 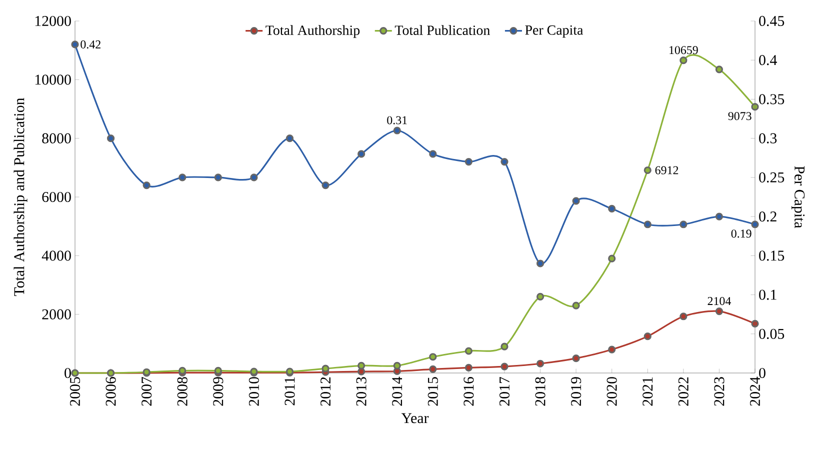 I want to click on y-tick-label: 8000, so click(x=56, y=138).